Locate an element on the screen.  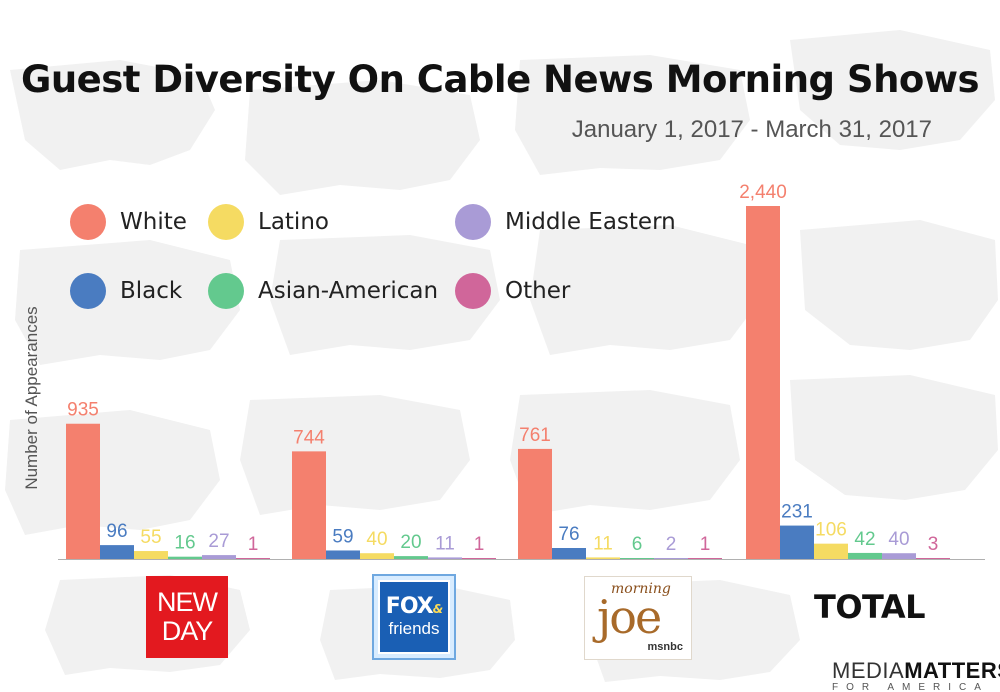
legend-label-other: Other is located at coordinates (538, 291).